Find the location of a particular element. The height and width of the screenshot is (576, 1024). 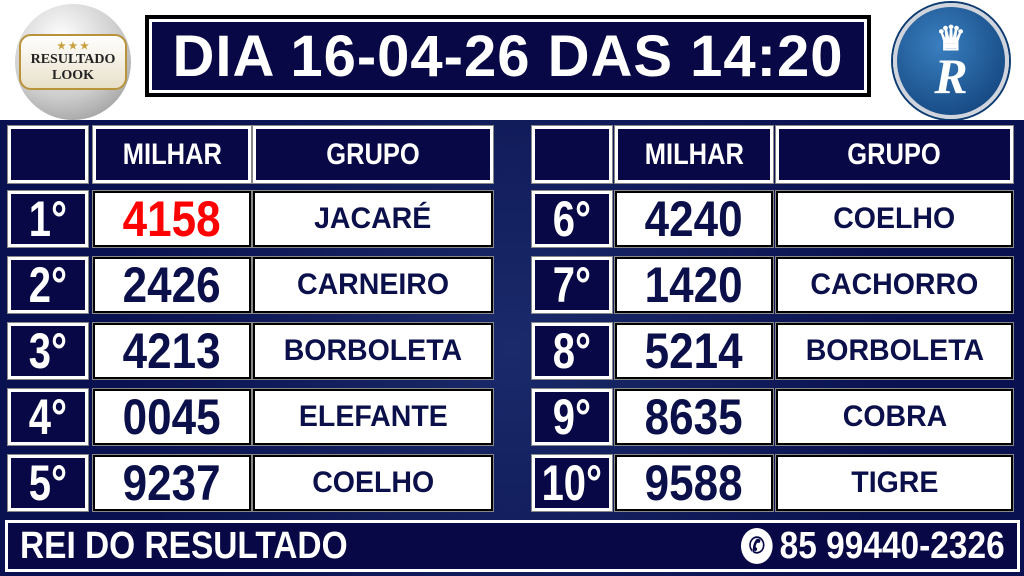

page-title: DIA 16-04-26 DAS 14:20 is located at coordinates (508, 56).